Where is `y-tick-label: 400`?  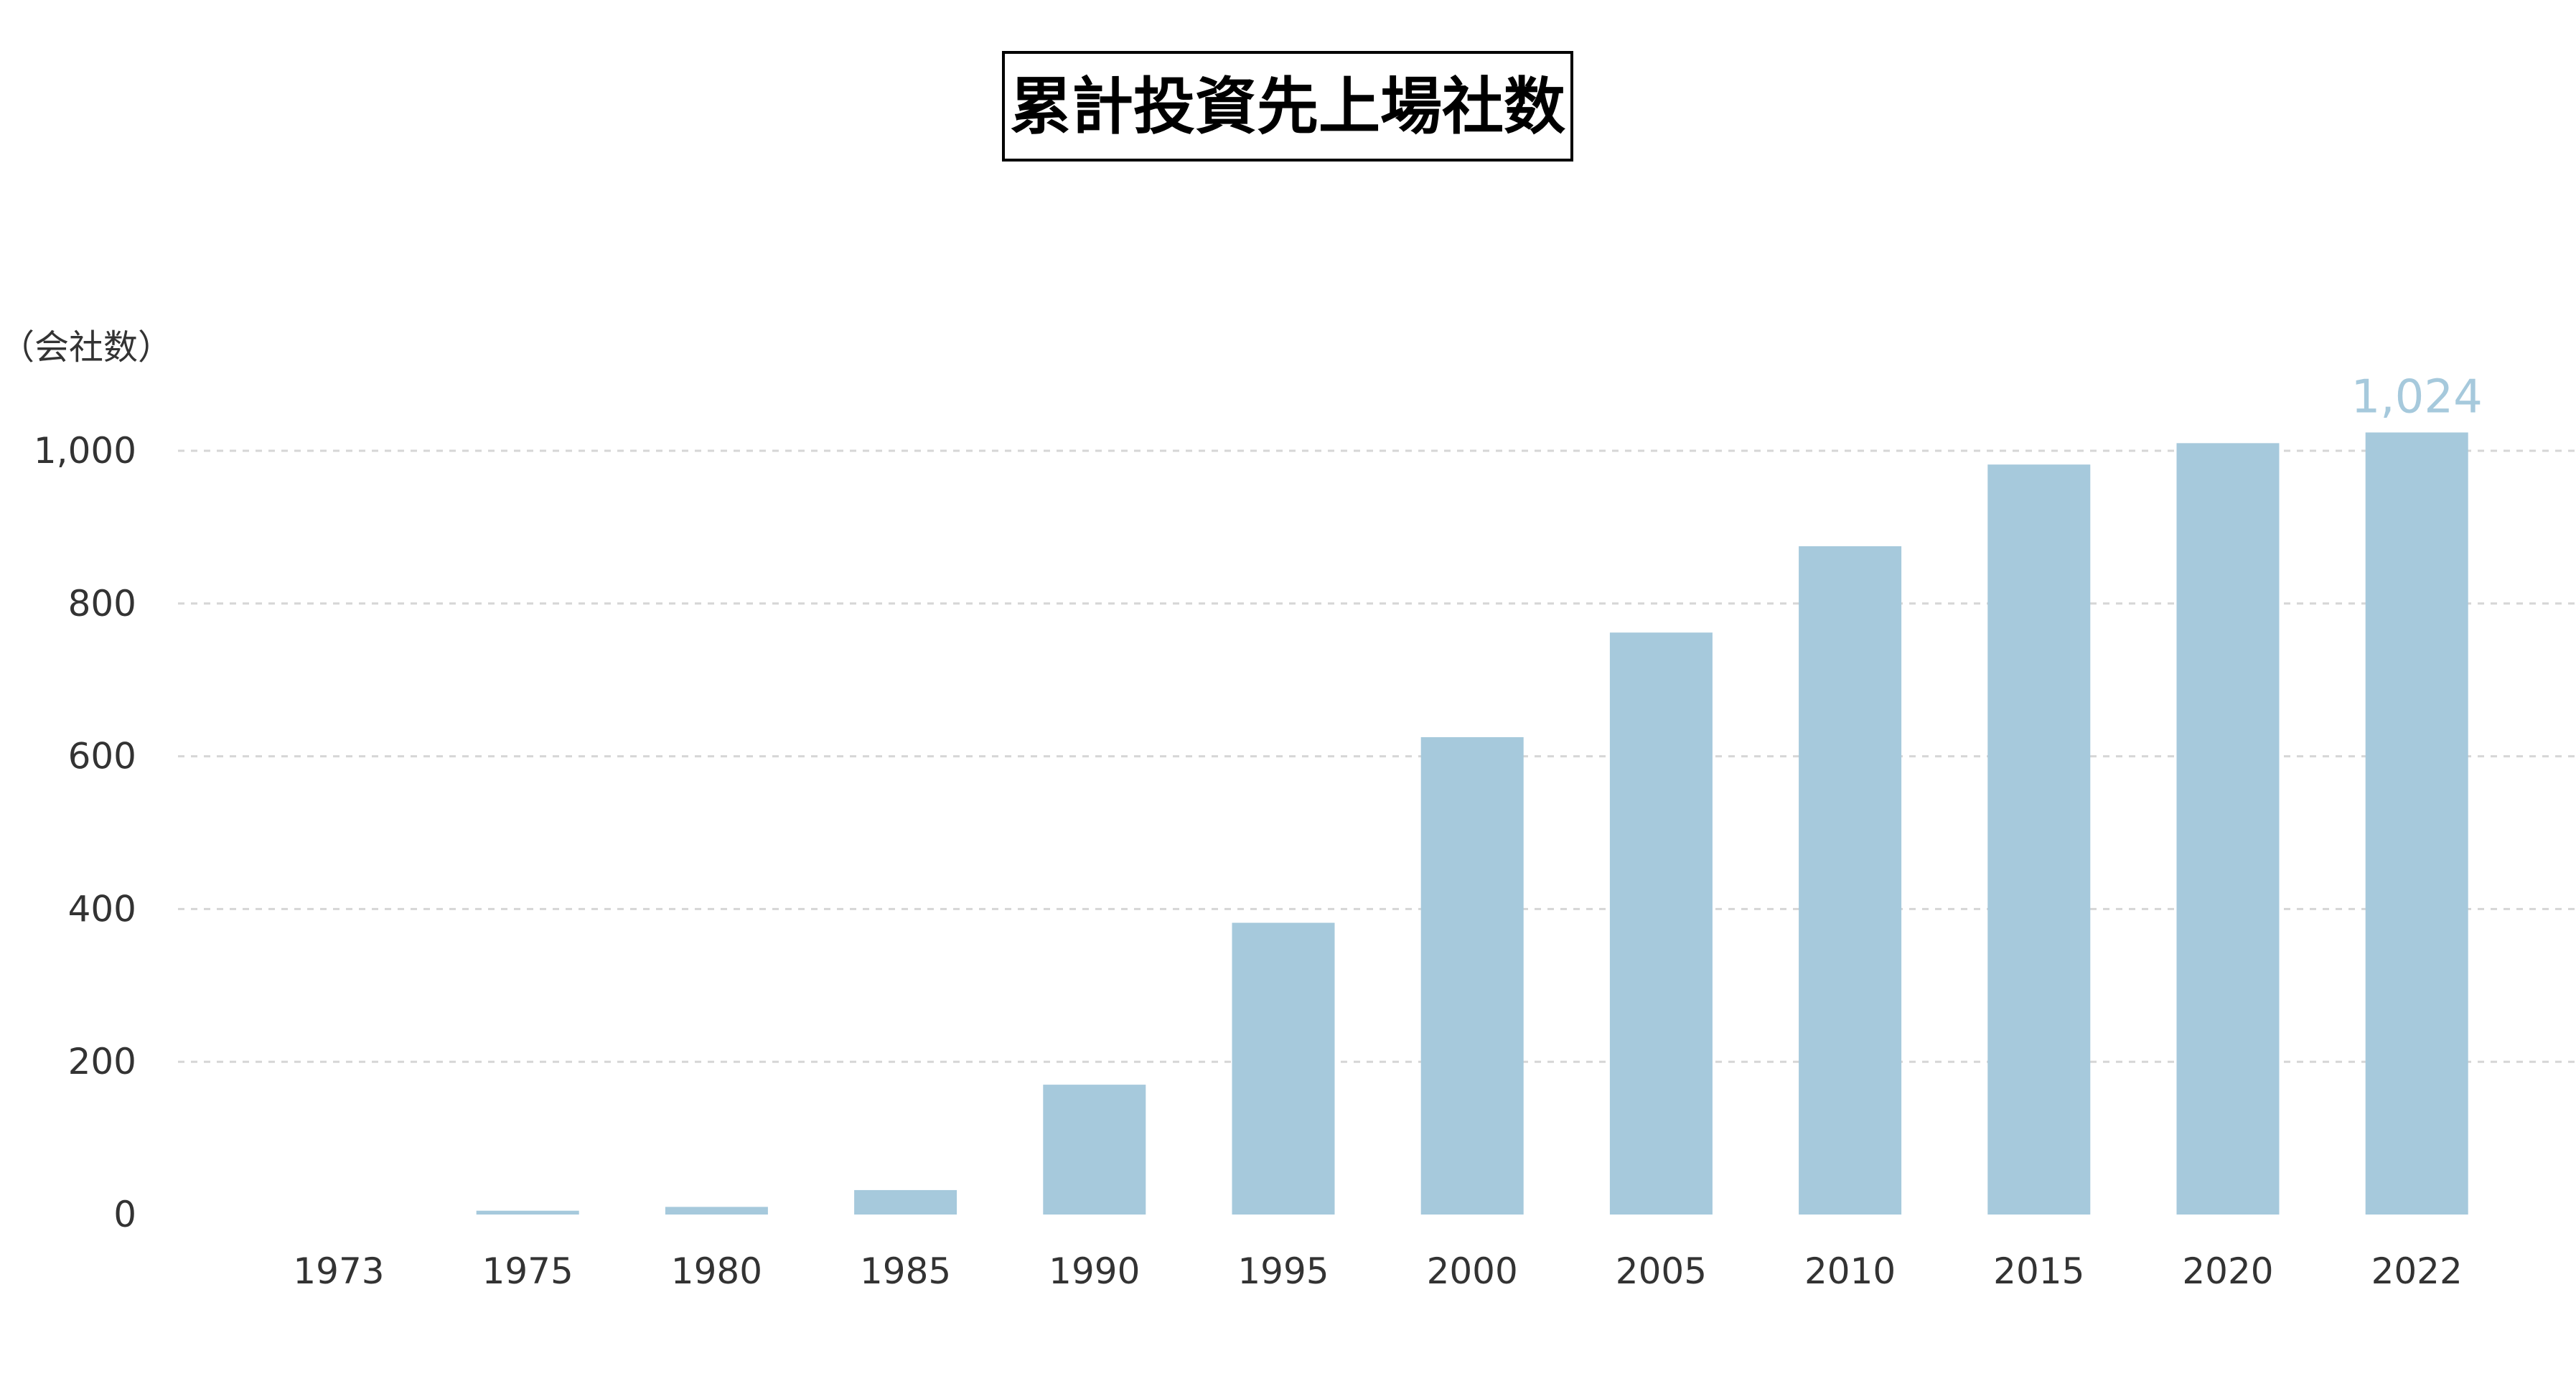 y-tick-label: 400 is located at coordinates (102, 909).